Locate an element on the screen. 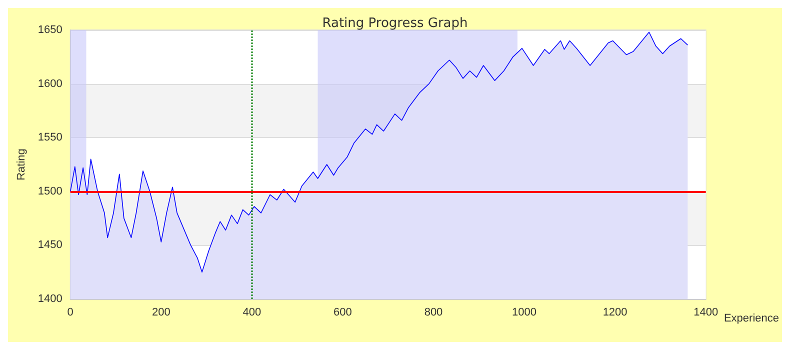 The height and width of the screenshot is (350, 790). y-tick-label: 1650 is located at coordinates (50, 30).